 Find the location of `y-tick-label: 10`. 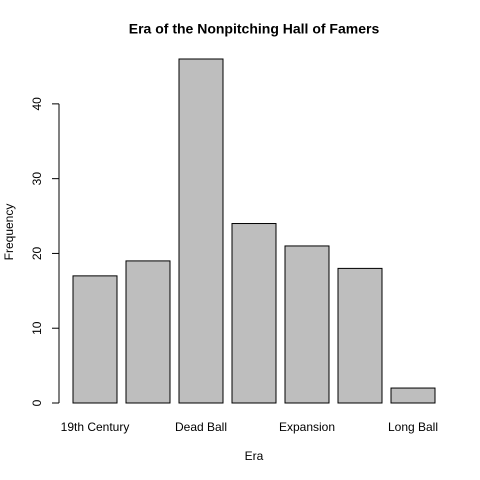

y-tick-label: 10 is located at coordinates (37, 328).